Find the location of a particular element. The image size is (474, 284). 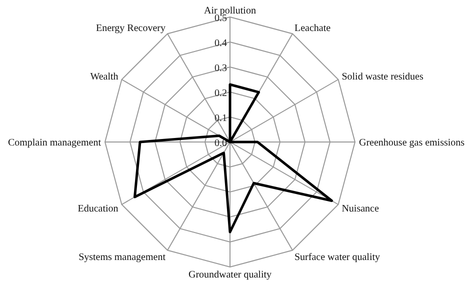

spoke-label: Systems management is located at coordinates (122, 257).